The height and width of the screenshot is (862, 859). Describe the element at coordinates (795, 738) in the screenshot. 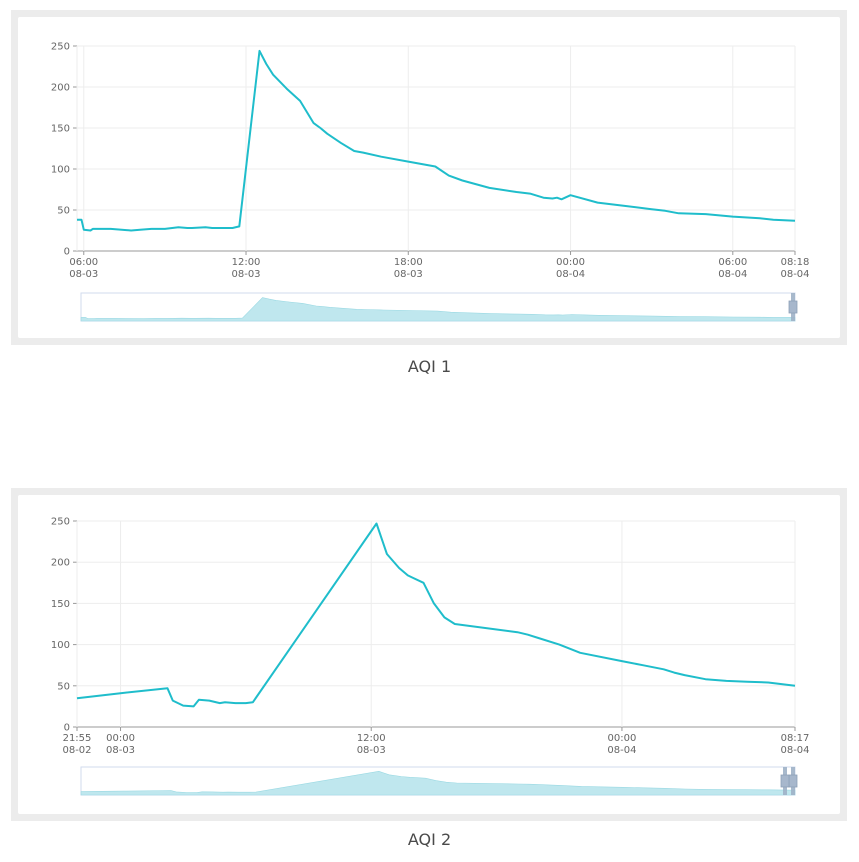

I see `x-tick-label-time: 08:17` at that location.